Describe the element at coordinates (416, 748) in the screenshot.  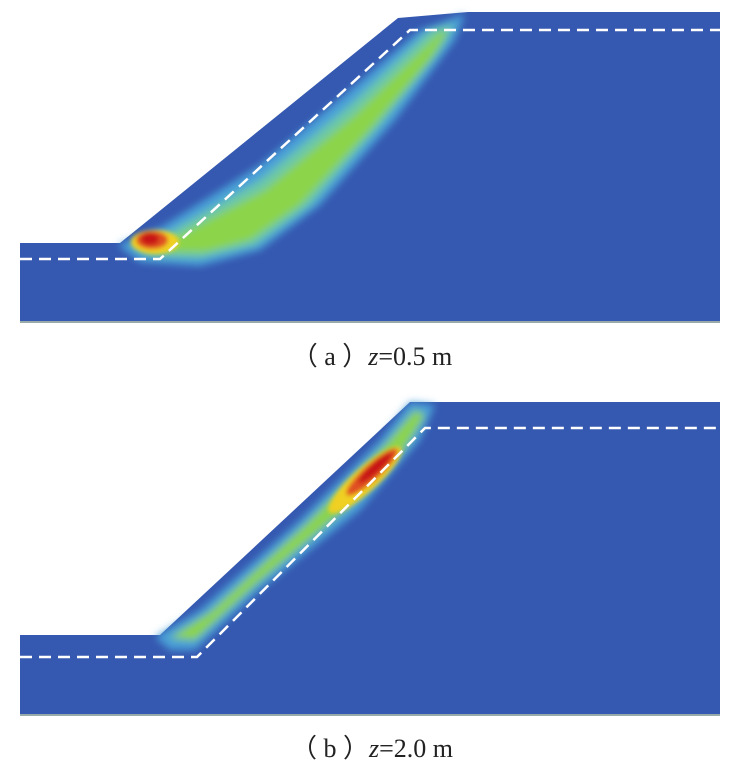
I see `value: =2.0 m` at that location.